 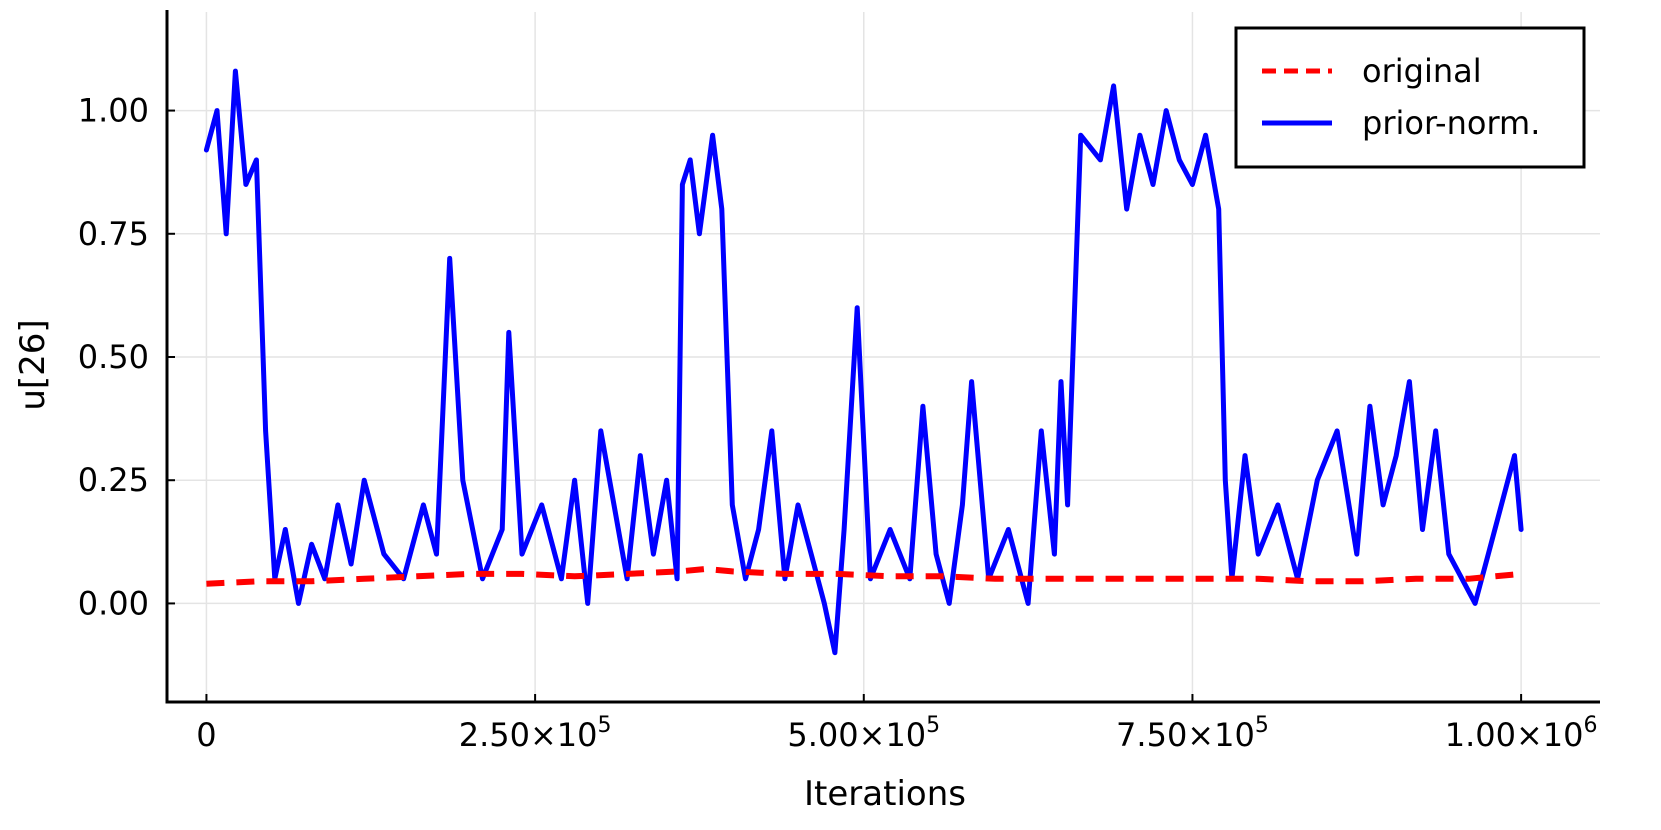 I want to click on y-axis-label: u[26], so click(x=33, y=364).